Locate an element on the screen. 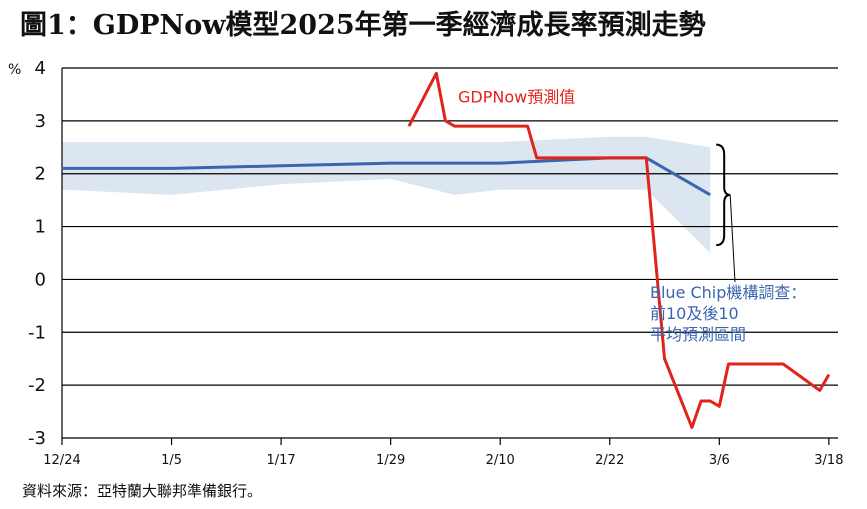  gdpnow-label: GDPNow預測值 is located at coordinates (516, 96).